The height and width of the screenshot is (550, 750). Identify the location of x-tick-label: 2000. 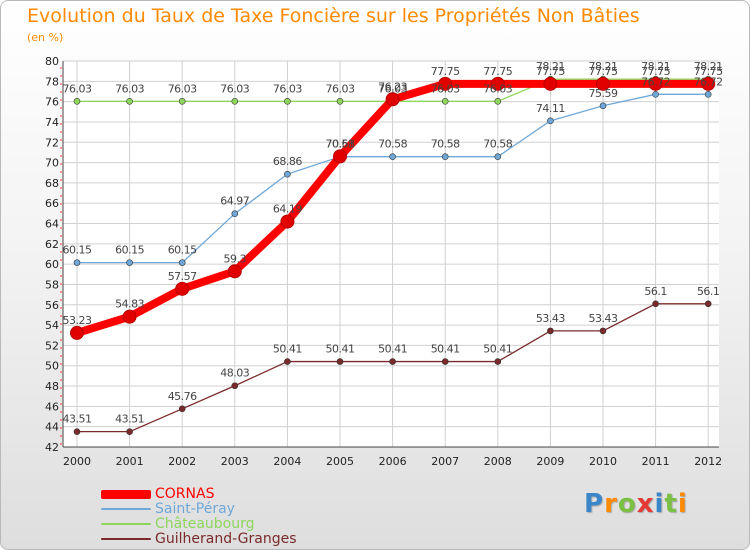
(77, 461).